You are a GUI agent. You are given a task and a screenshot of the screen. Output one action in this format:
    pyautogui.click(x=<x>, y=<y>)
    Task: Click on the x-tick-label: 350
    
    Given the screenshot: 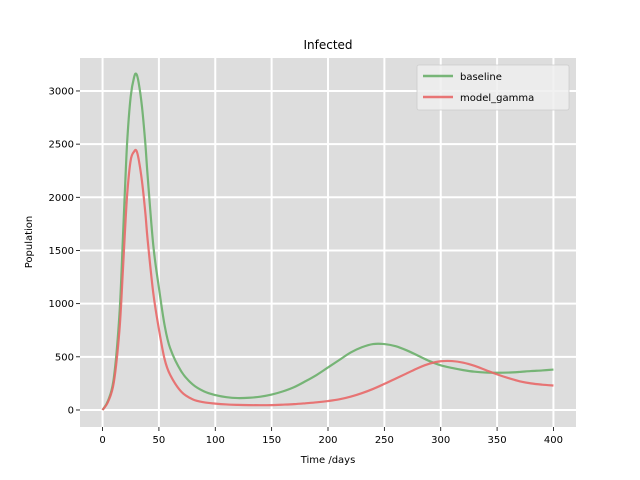 What is the action you would take?
    pyautogui.click(x=497, y=440)
    